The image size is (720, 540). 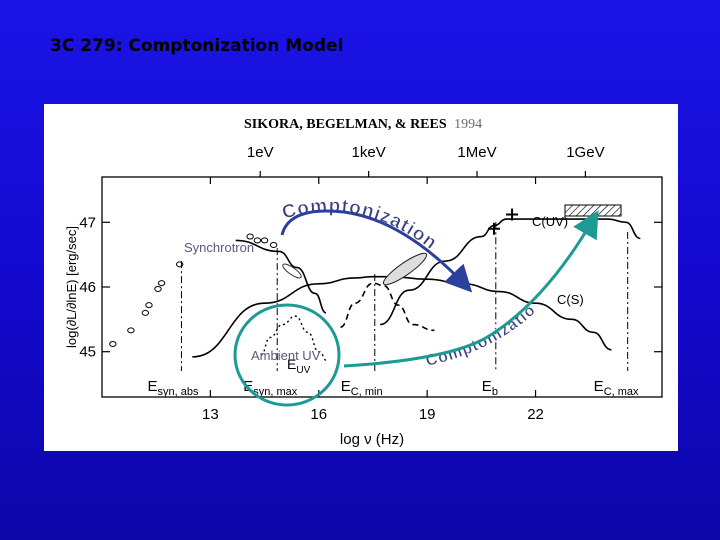 I want to click on x-tick-label: 13, so click(x=210, y=414).